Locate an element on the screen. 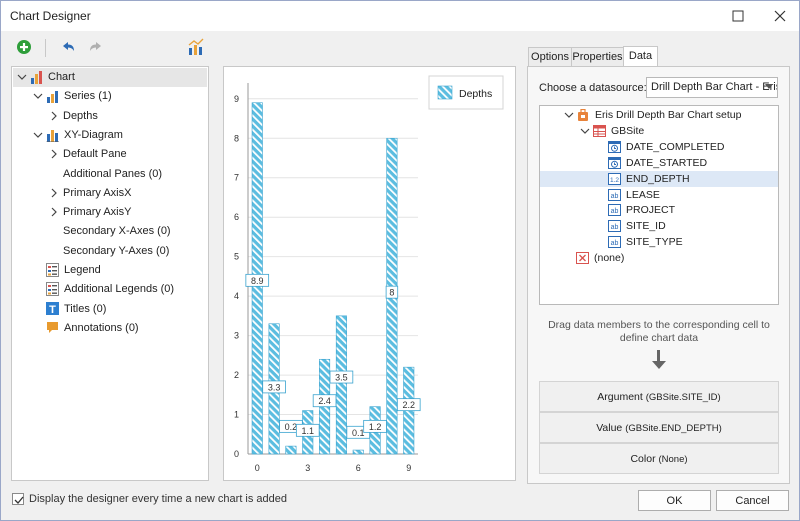 The image size is (800, 521). designer-checkbox is located at coordinates (18, 499).